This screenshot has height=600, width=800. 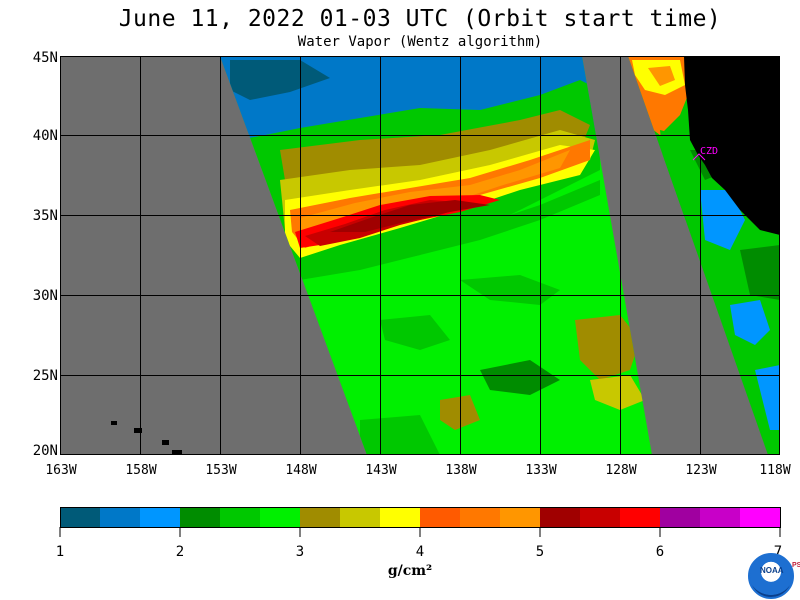 I want to click on lon-label: 128W, so click(x=621, y=470).